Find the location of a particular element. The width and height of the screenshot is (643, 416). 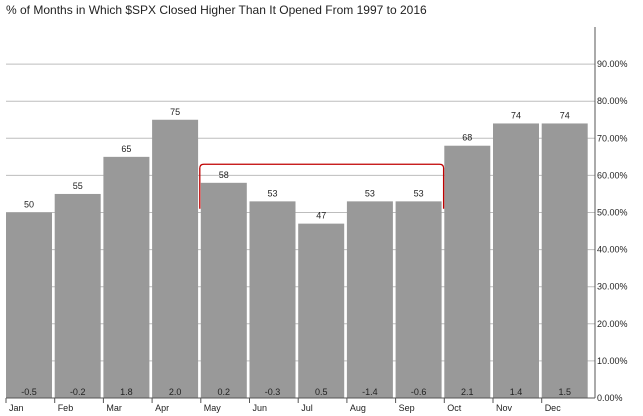

x-tick-label: Sep is located at coordinates (407, 408).